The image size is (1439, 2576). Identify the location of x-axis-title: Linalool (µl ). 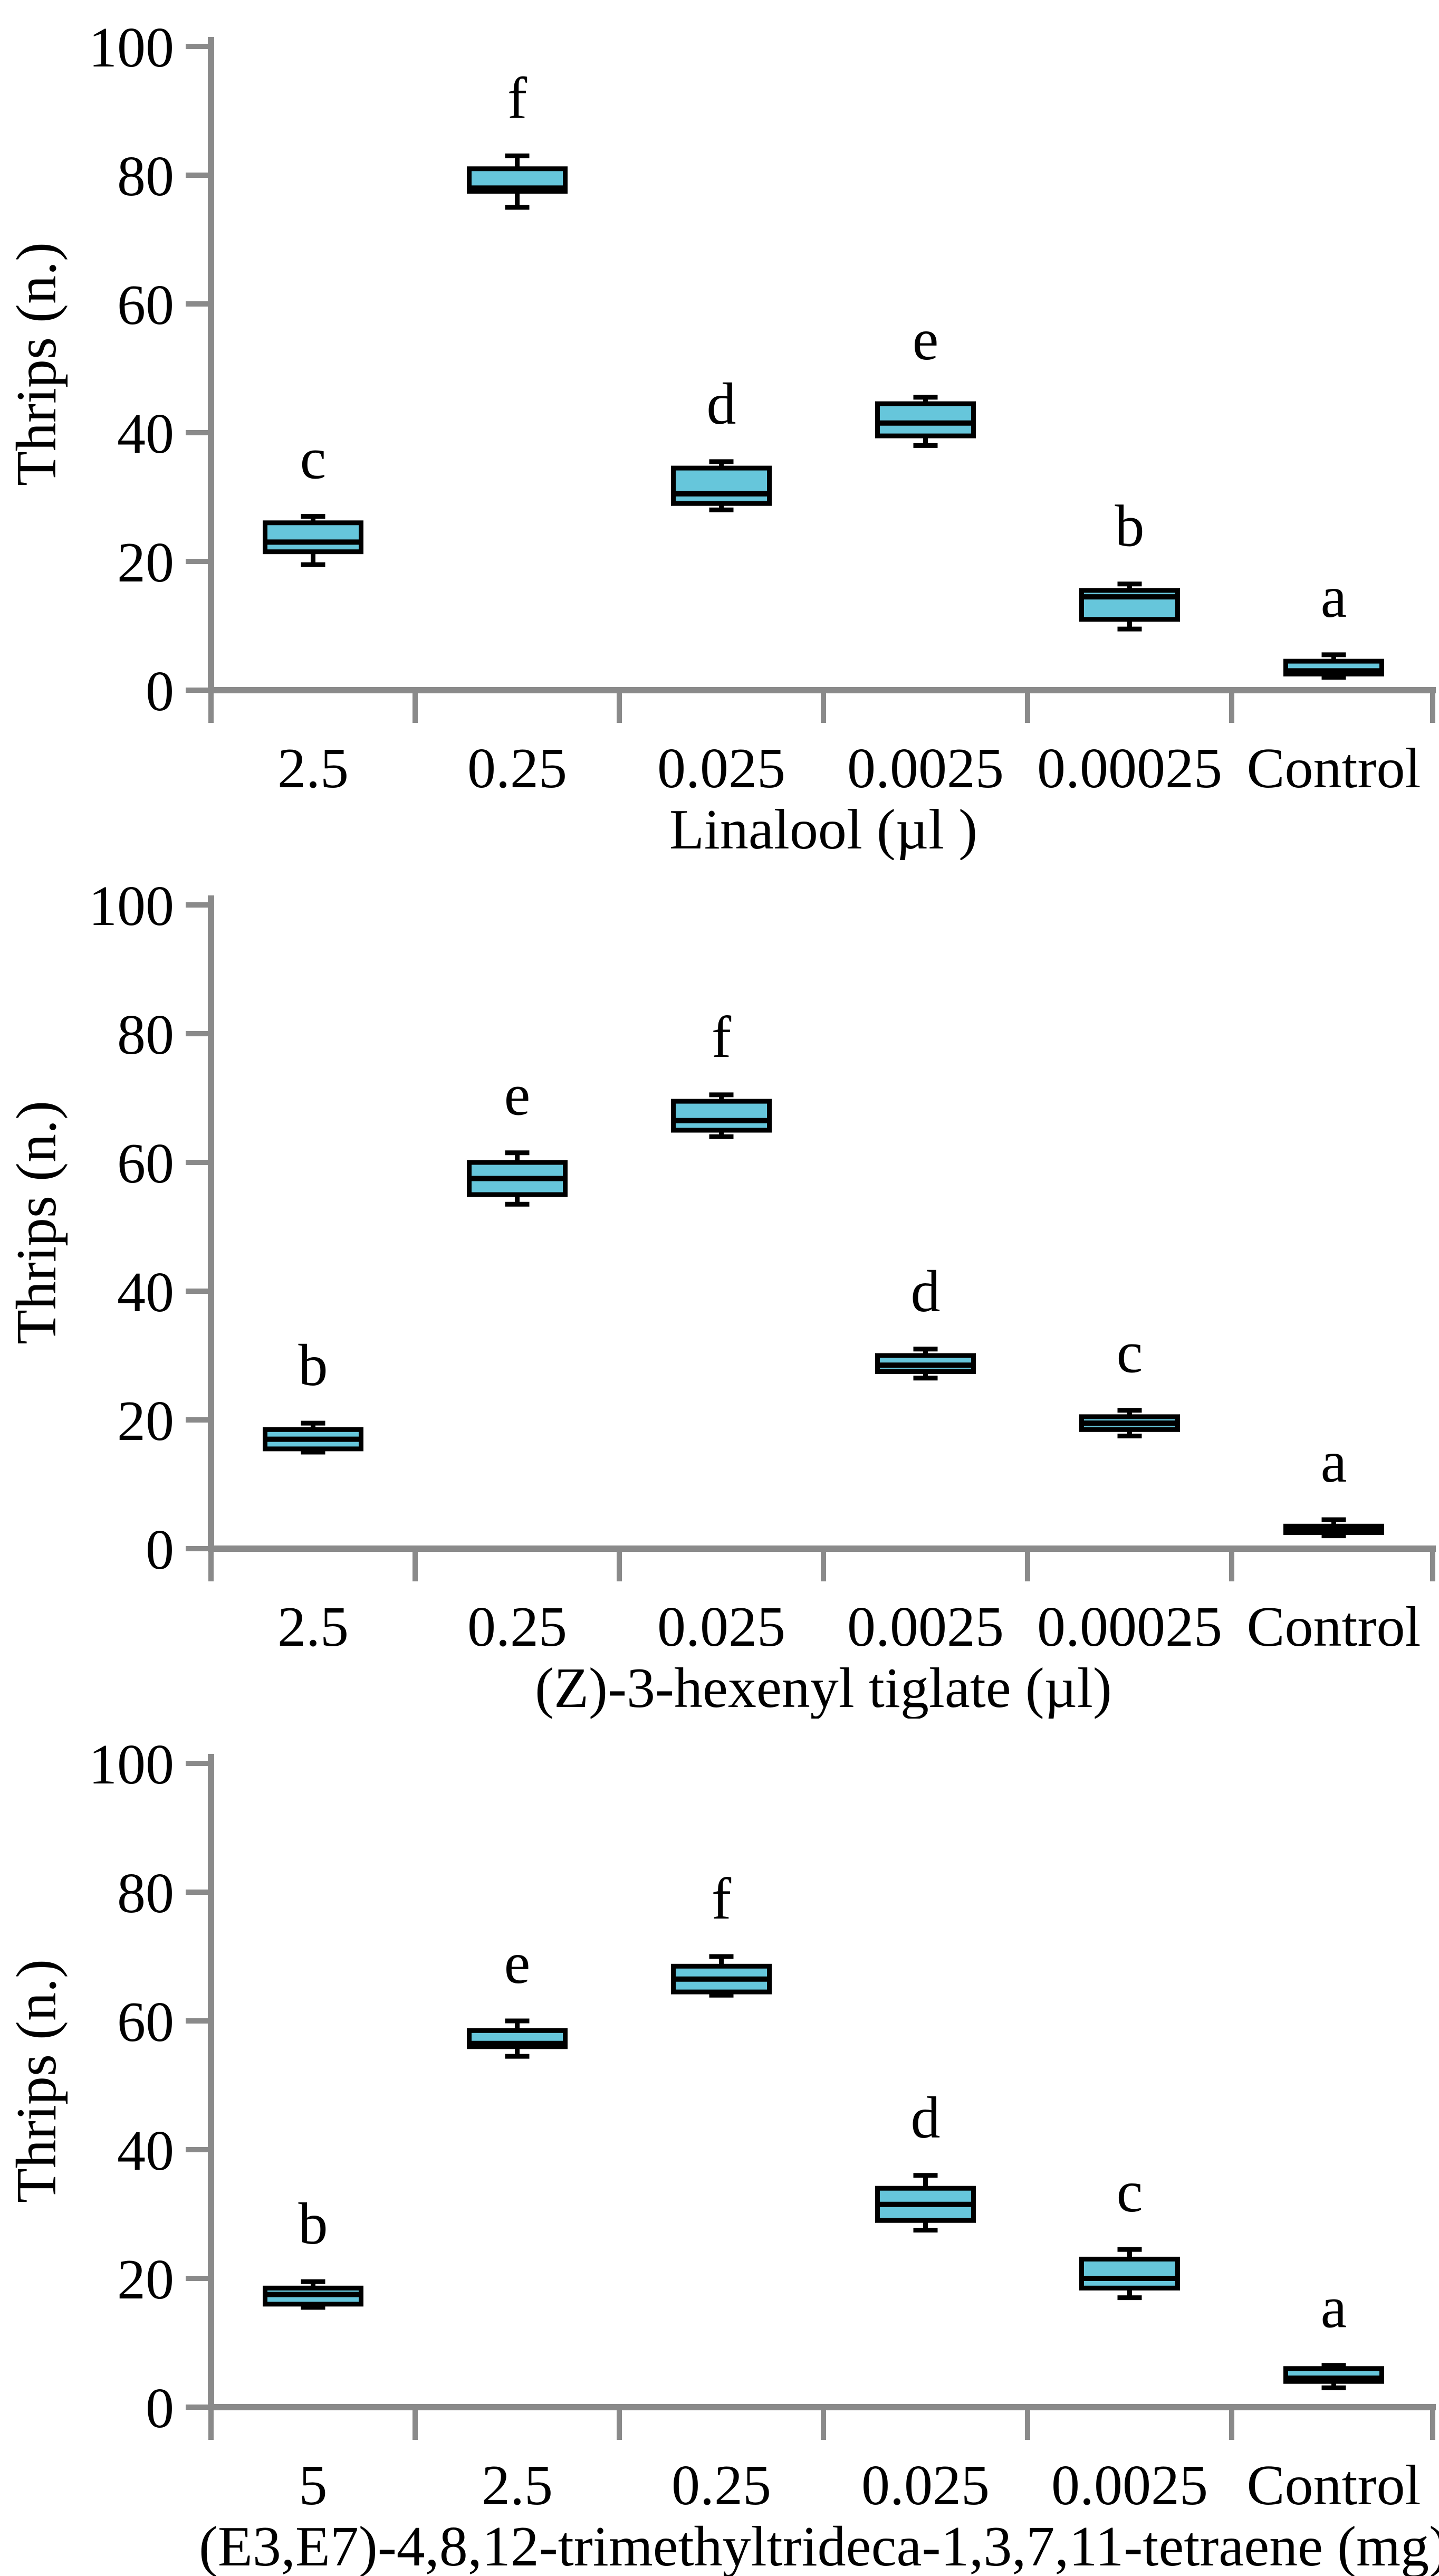
(823, 829).